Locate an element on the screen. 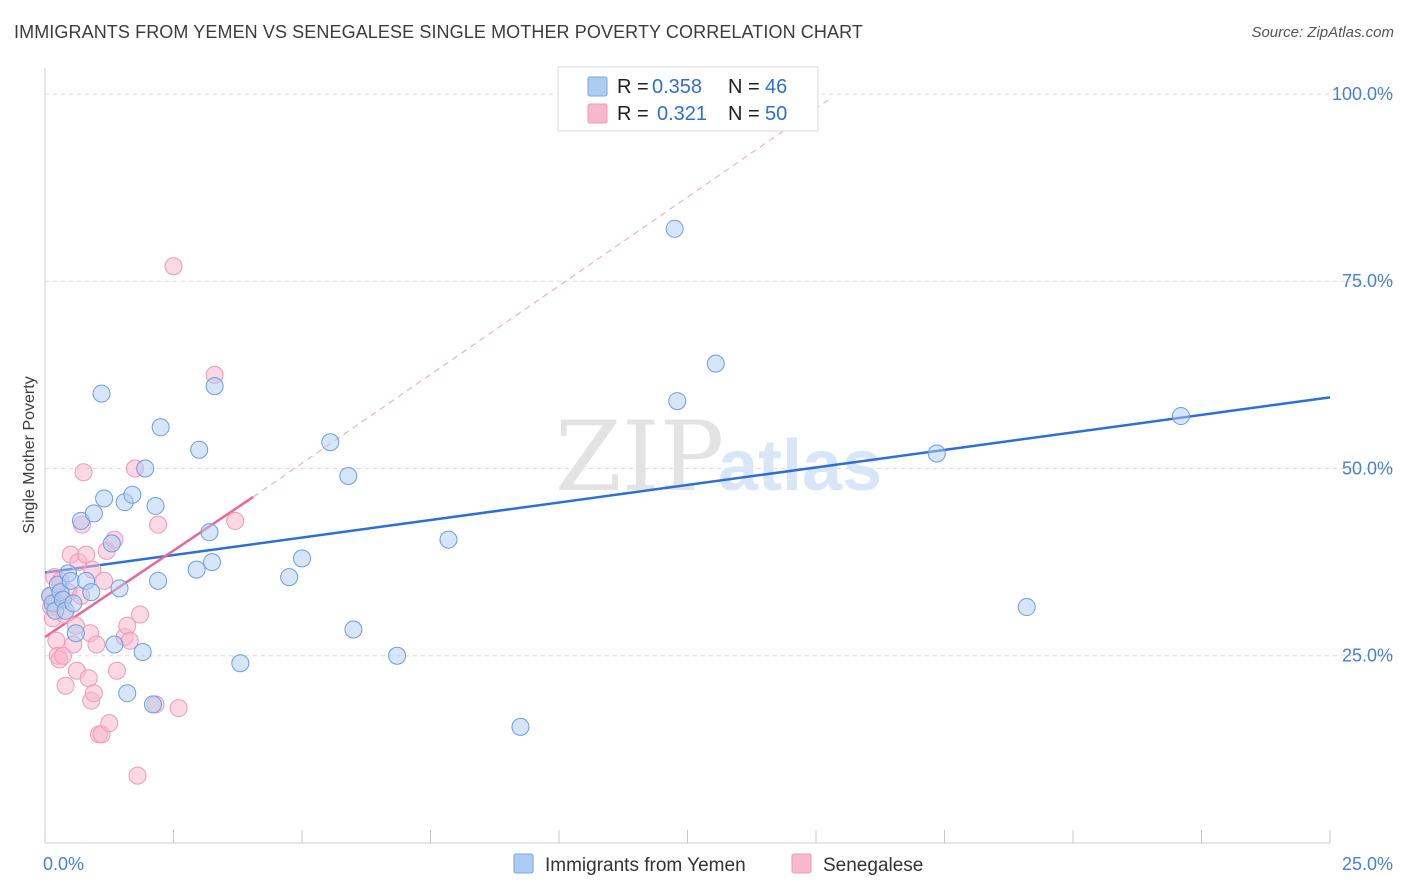  chart-source: Source: ZipAtlas.com is located at coordinates (1322, 32).